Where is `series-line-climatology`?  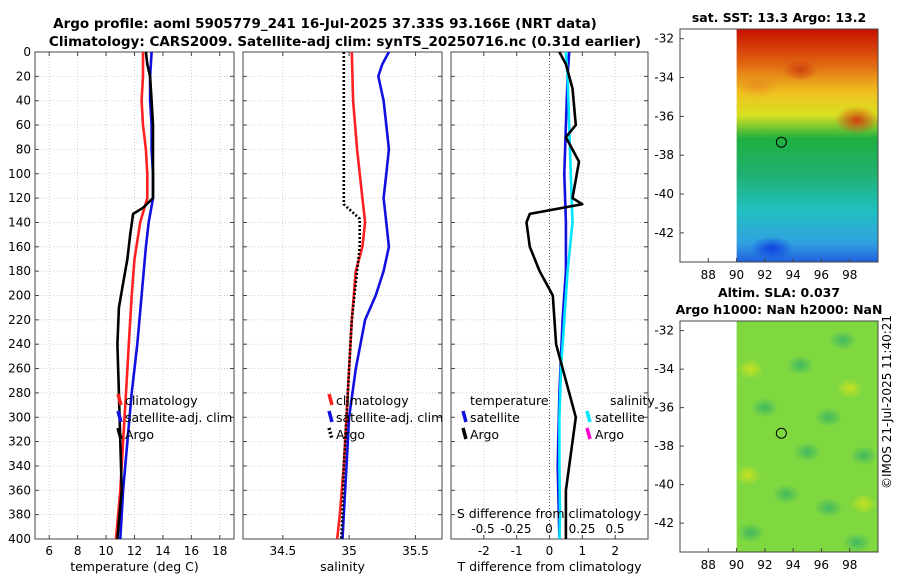 series-line-climatology is located at coordinates (131, 296).